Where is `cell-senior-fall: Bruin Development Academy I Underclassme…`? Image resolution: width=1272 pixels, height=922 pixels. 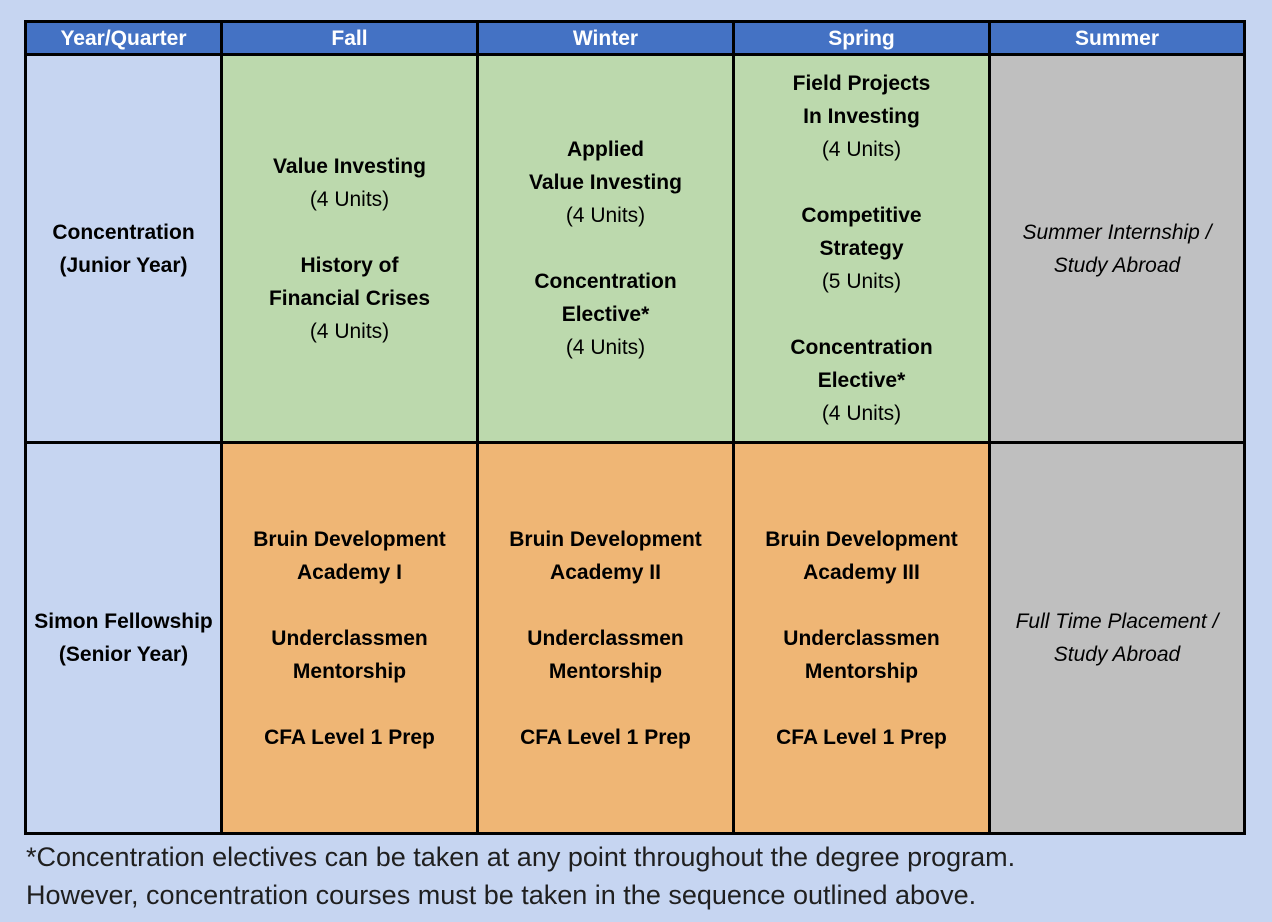 cell-senior-fall: Bruin Development Academy I Underclassme… is located at coordinates (348, 638).